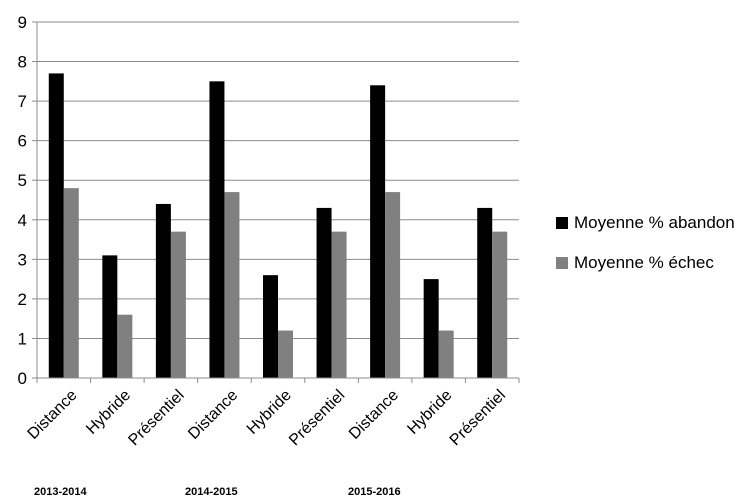 Image resolution: width=756 pixels, height=502 pixels. I want to click on legend: Moyenne % abandon Moyenne % échec, so click(645, 252).